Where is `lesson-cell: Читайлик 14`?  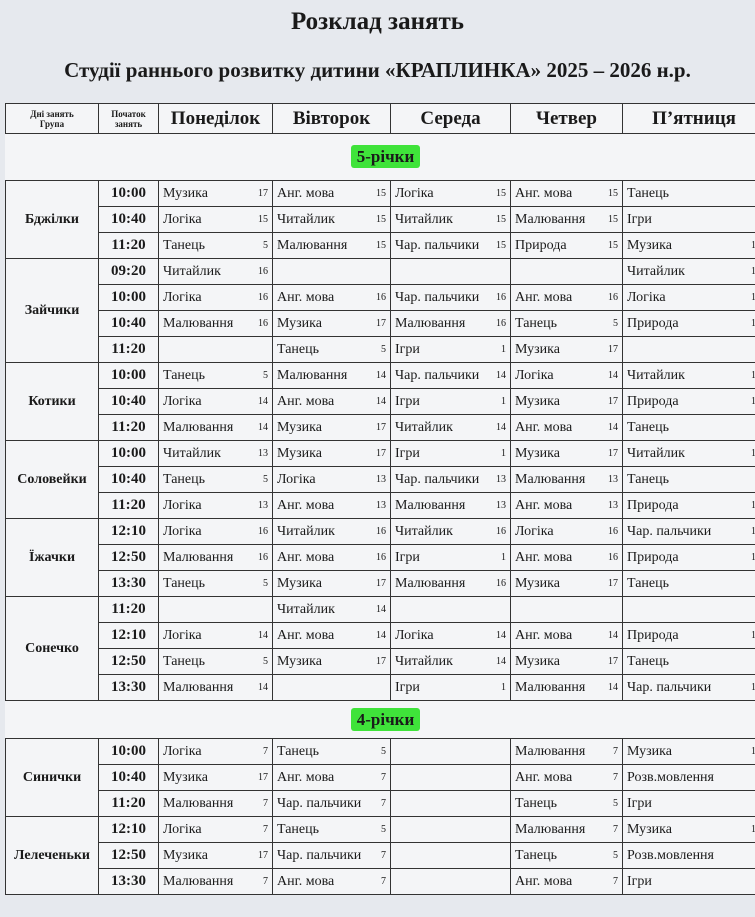 lesson-cell: Читайлик 14 is located at coordinates (450, 661).